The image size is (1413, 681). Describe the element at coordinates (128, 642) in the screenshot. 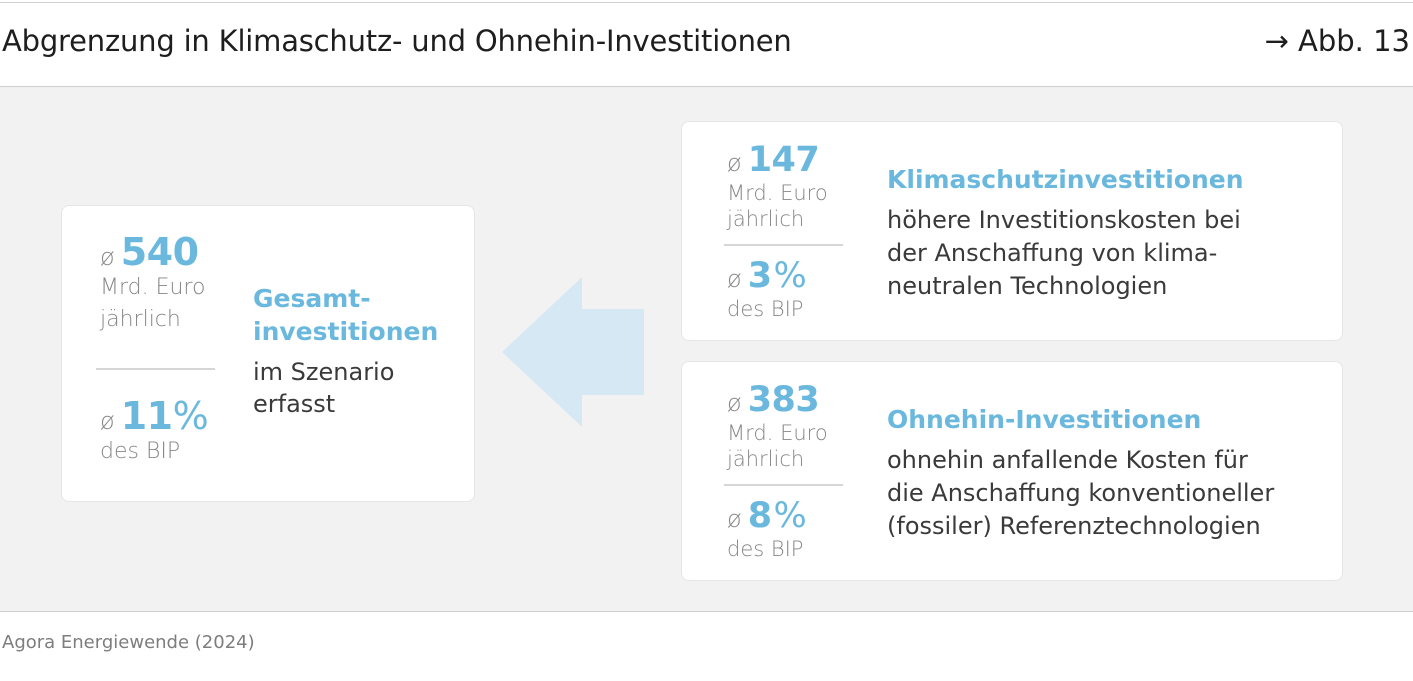

I see `source-note: Agora Energiewende (2024)` at that location.